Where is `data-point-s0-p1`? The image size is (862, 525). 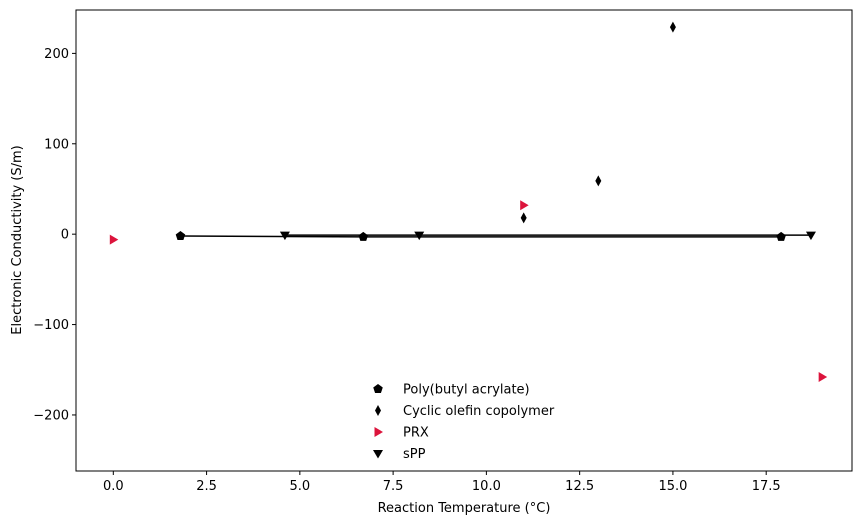
data-point-s0-p1 is located at coordinates (363, 236).